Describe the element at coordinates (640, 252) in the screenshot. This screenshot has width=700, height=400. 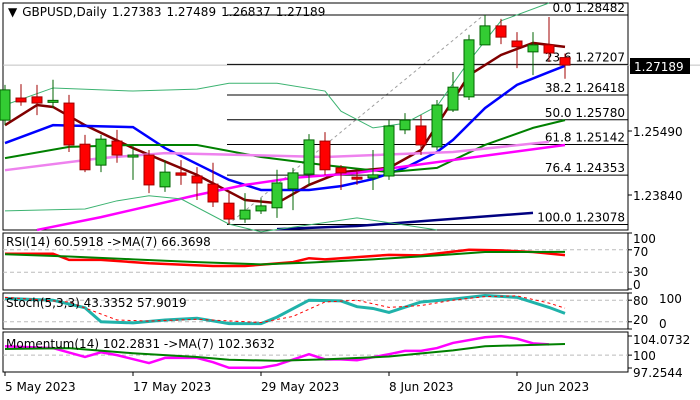
I see `rsi-axis-label: 70` at that location.